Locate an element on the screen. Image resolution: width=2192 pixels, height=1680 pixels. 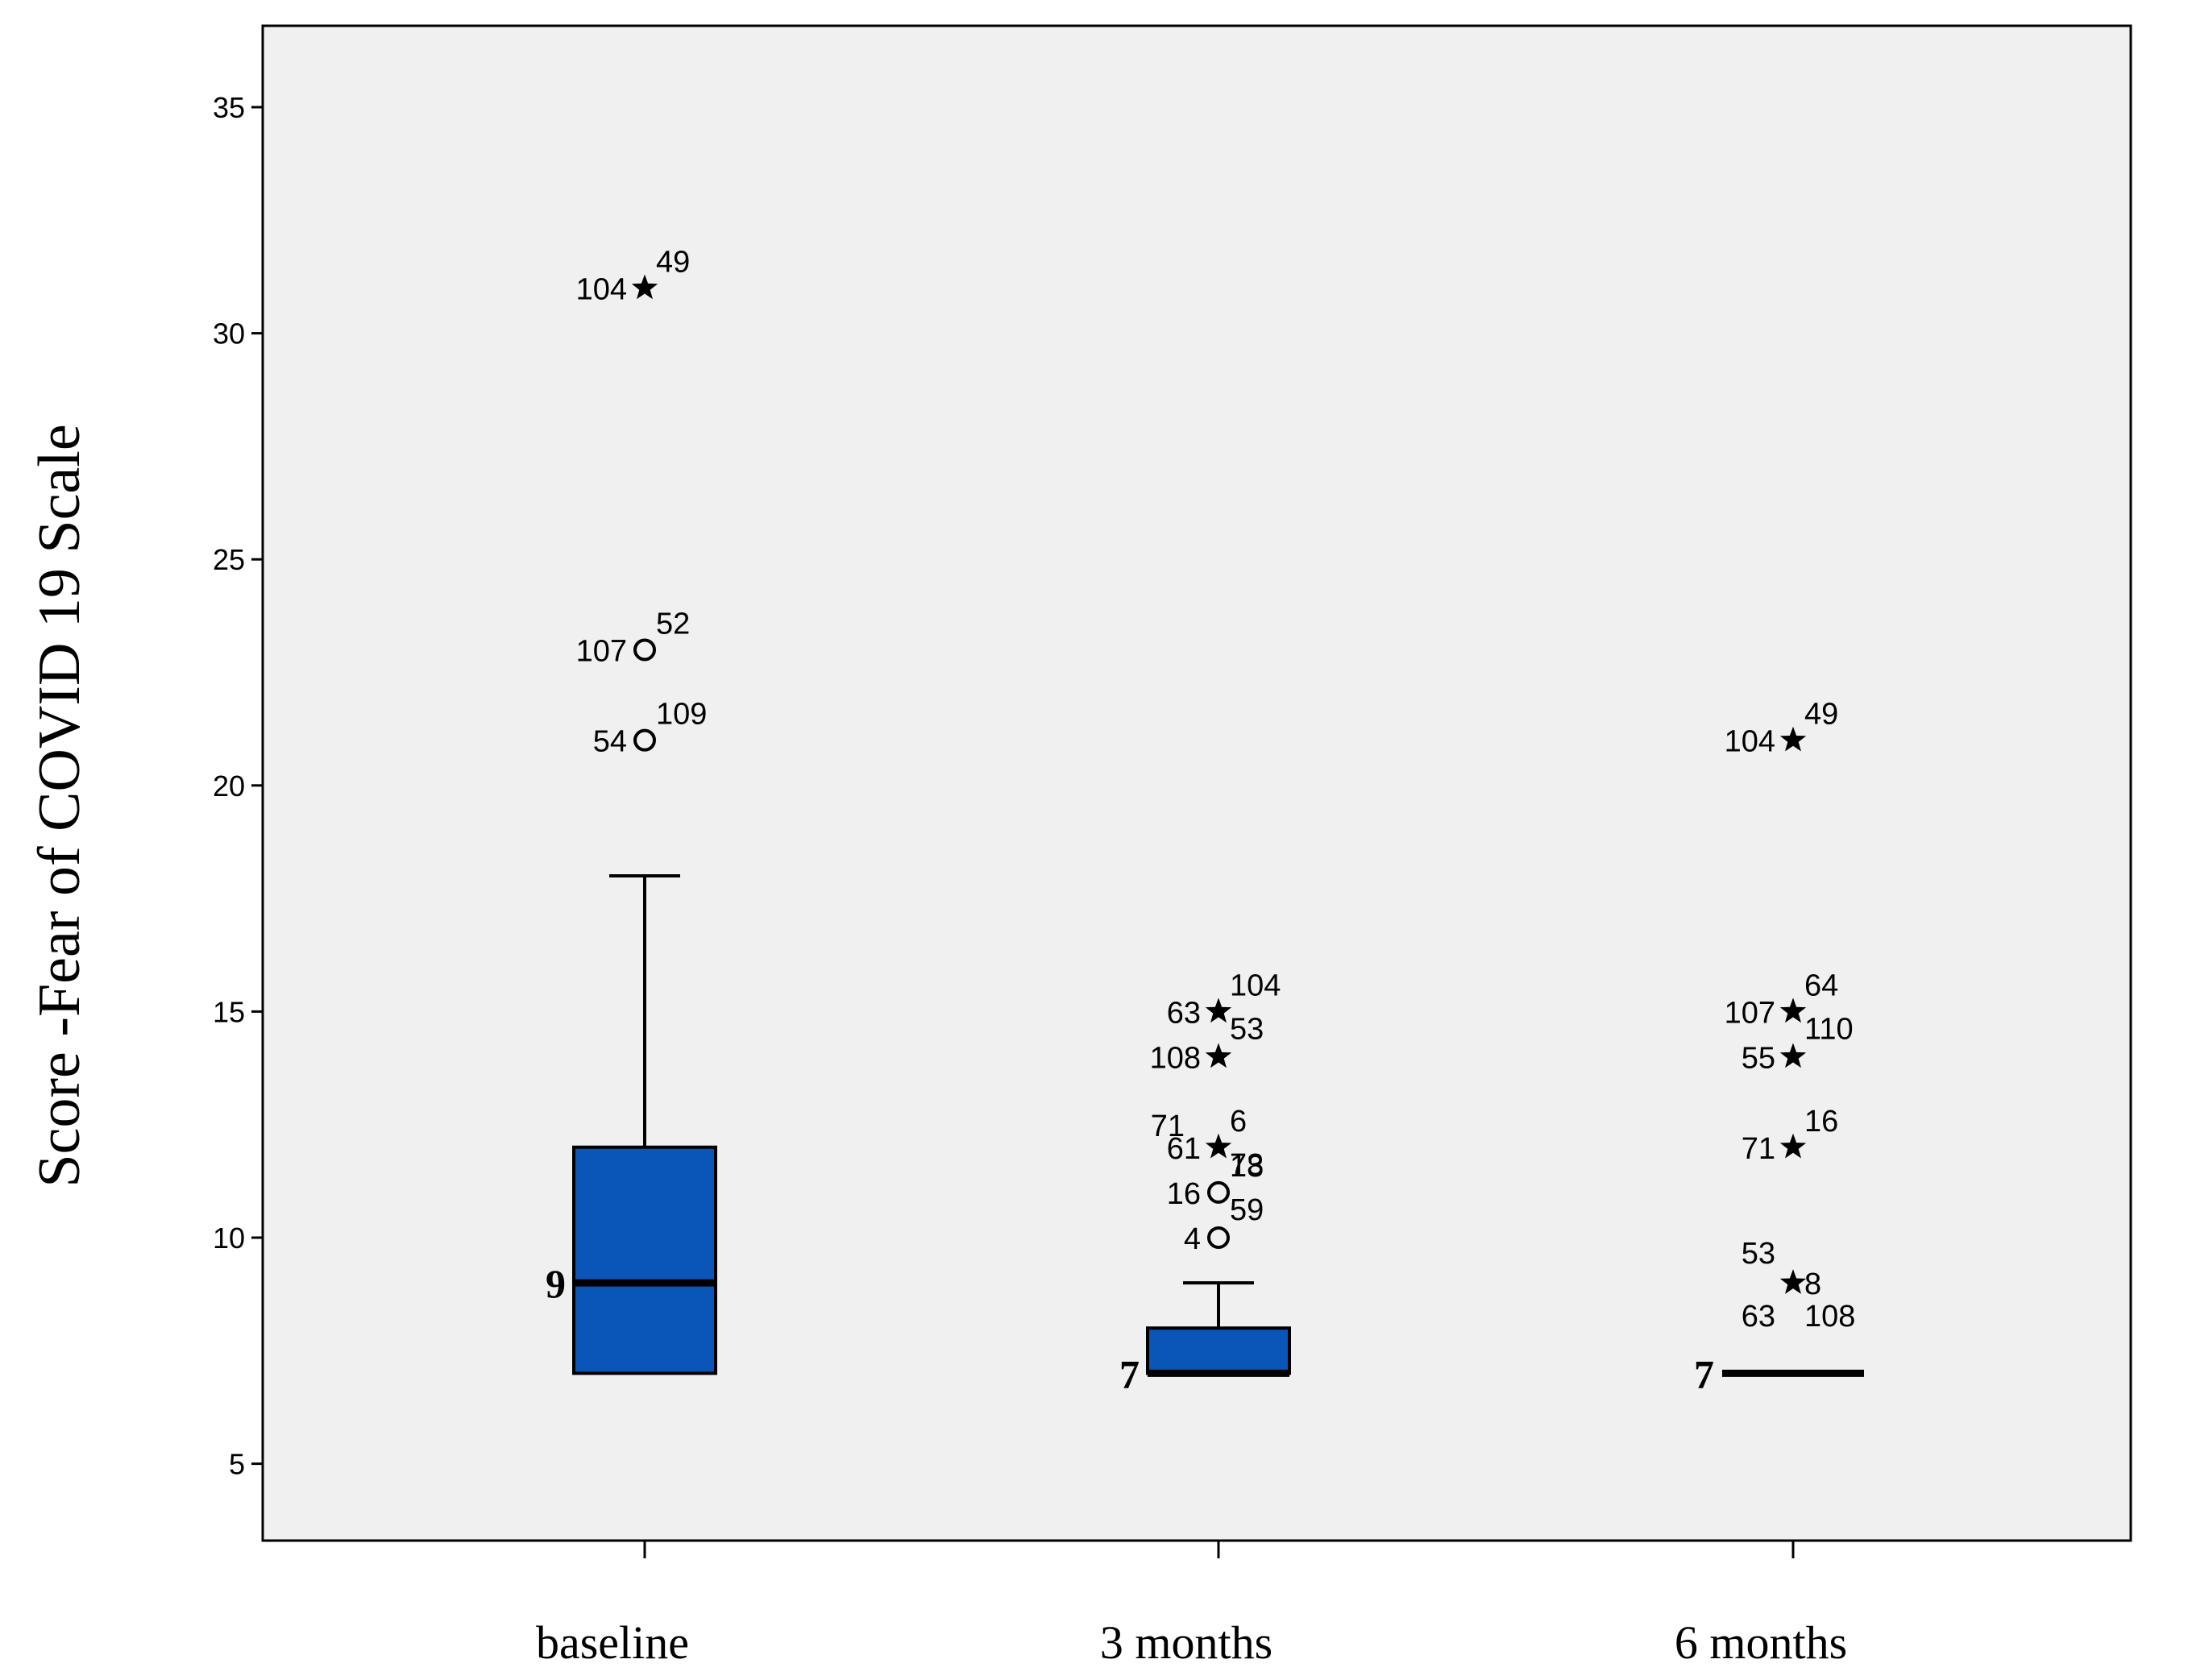
median-value-label: 9 is located at coordinates (556, 1283).